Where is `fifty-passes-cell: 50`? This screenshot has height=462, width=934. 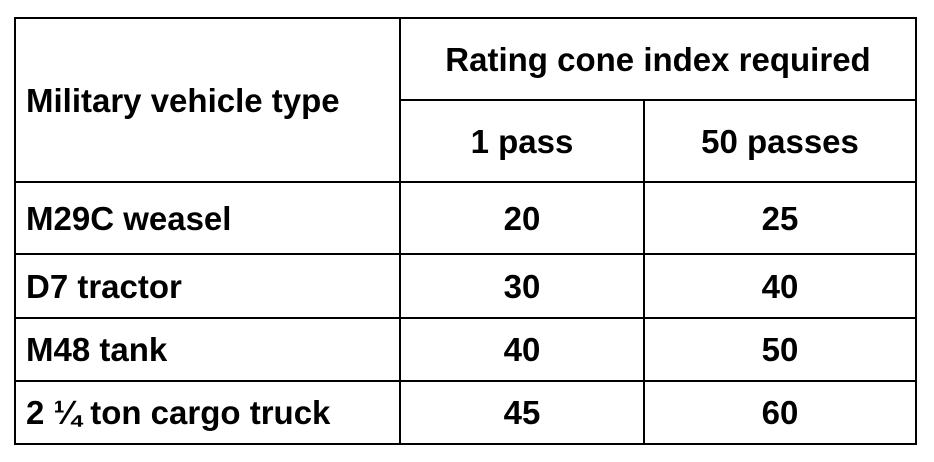
fifty-passes-cell: 50 is located at coordinates (780, 349).